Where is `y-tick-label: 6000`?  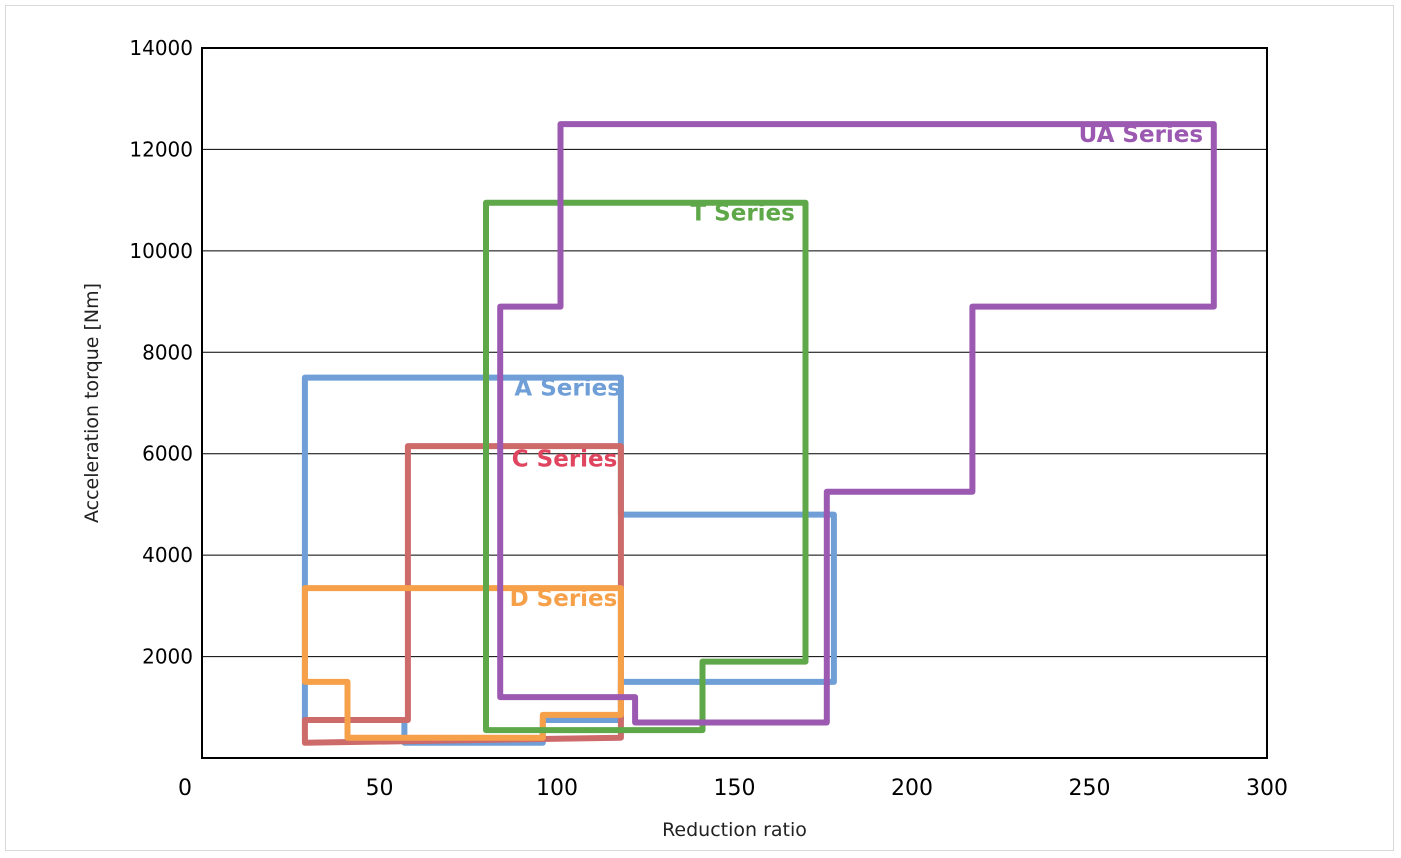
y-tick-label: 6000 is located at coordinates (167, 454).